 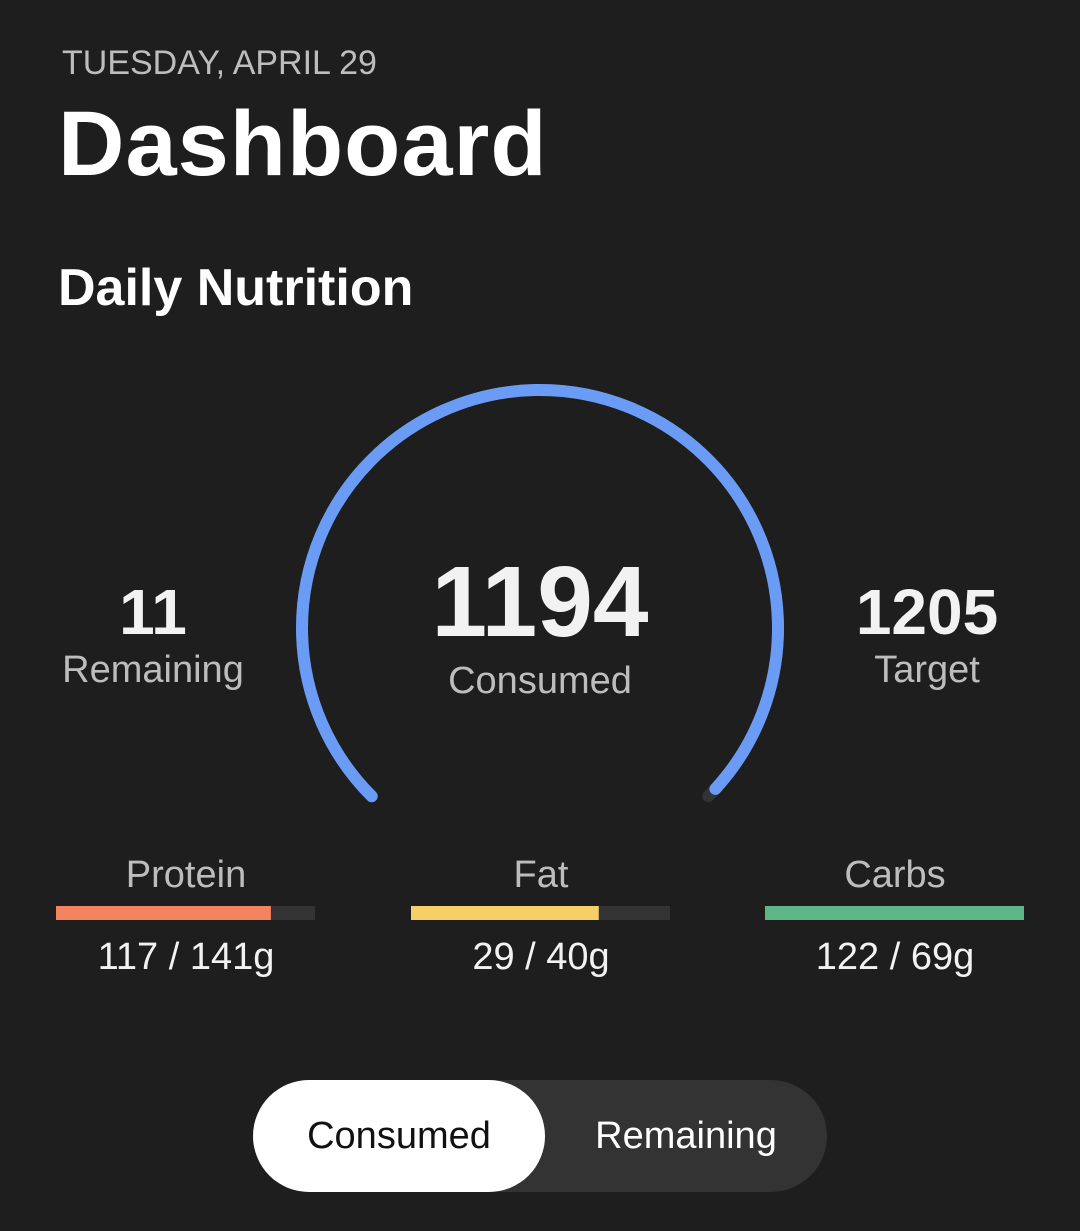 I want to click on remaining-stat: 11 Remaining, so click(x=153, y=633).